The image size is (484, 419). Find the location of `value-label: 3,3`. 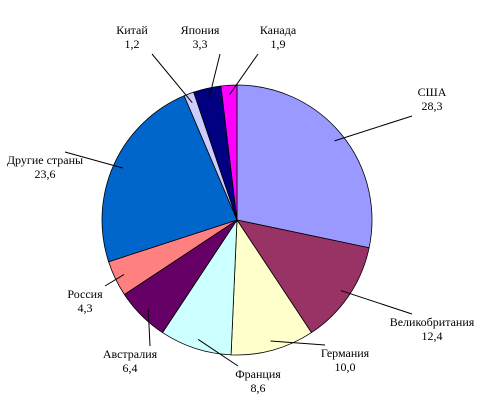

value-label: 3,3 is located at coordinates (200, 44).